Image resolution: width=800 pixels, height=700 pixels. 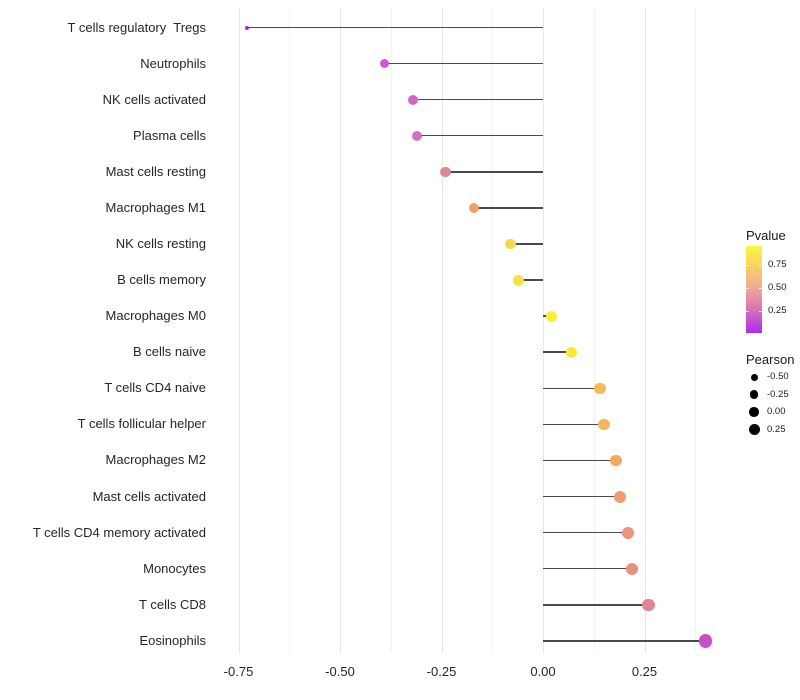 What do you see at coordinates (160, 243) in the screenshot?
I see `y-axis-label: NK cells resting` at bounding box center [160, 243].